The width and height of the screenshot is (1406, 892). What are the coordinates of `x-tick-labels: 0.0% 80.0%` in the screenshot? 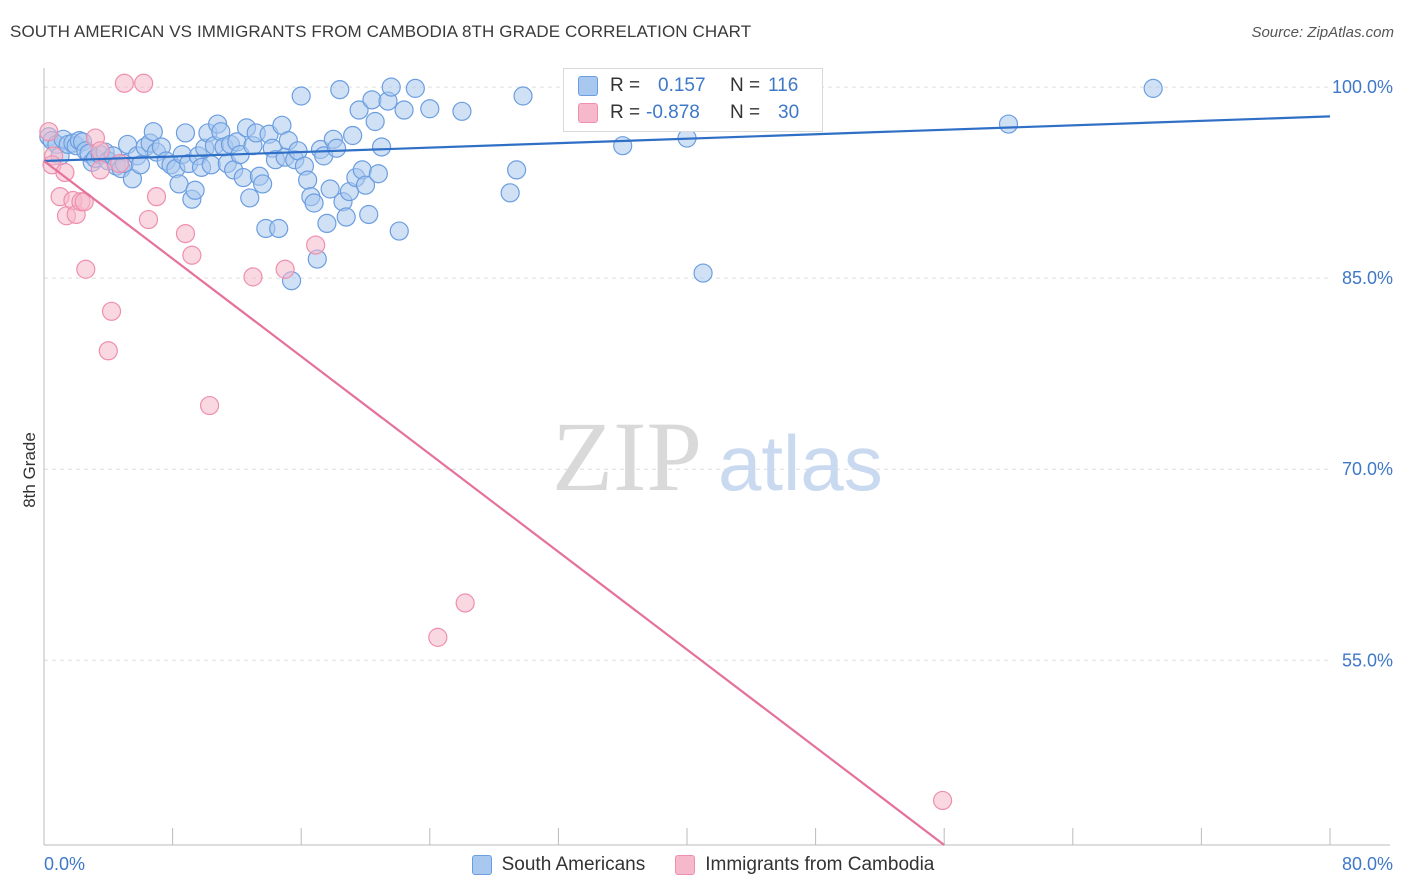 It's located at (718, 864).